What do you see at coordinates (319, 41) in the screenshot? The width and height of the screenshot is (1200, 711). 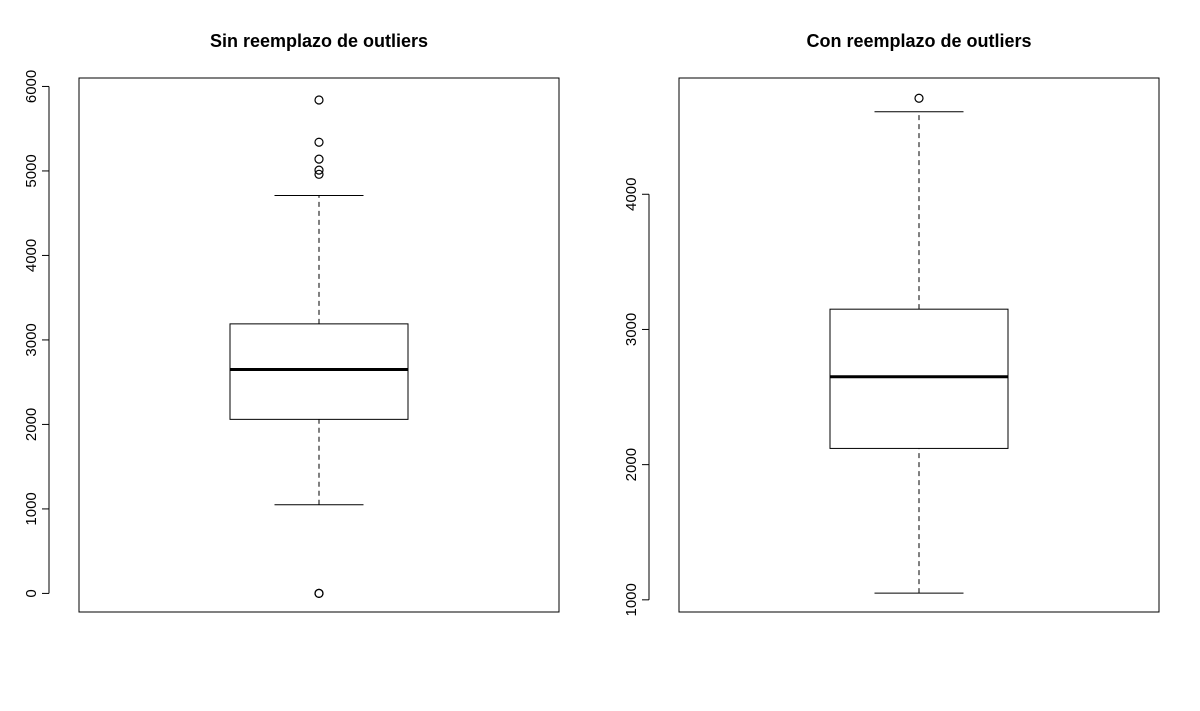 I see `chart-title: Sin reemplazo de outliers` at bounding box center [319, 41].